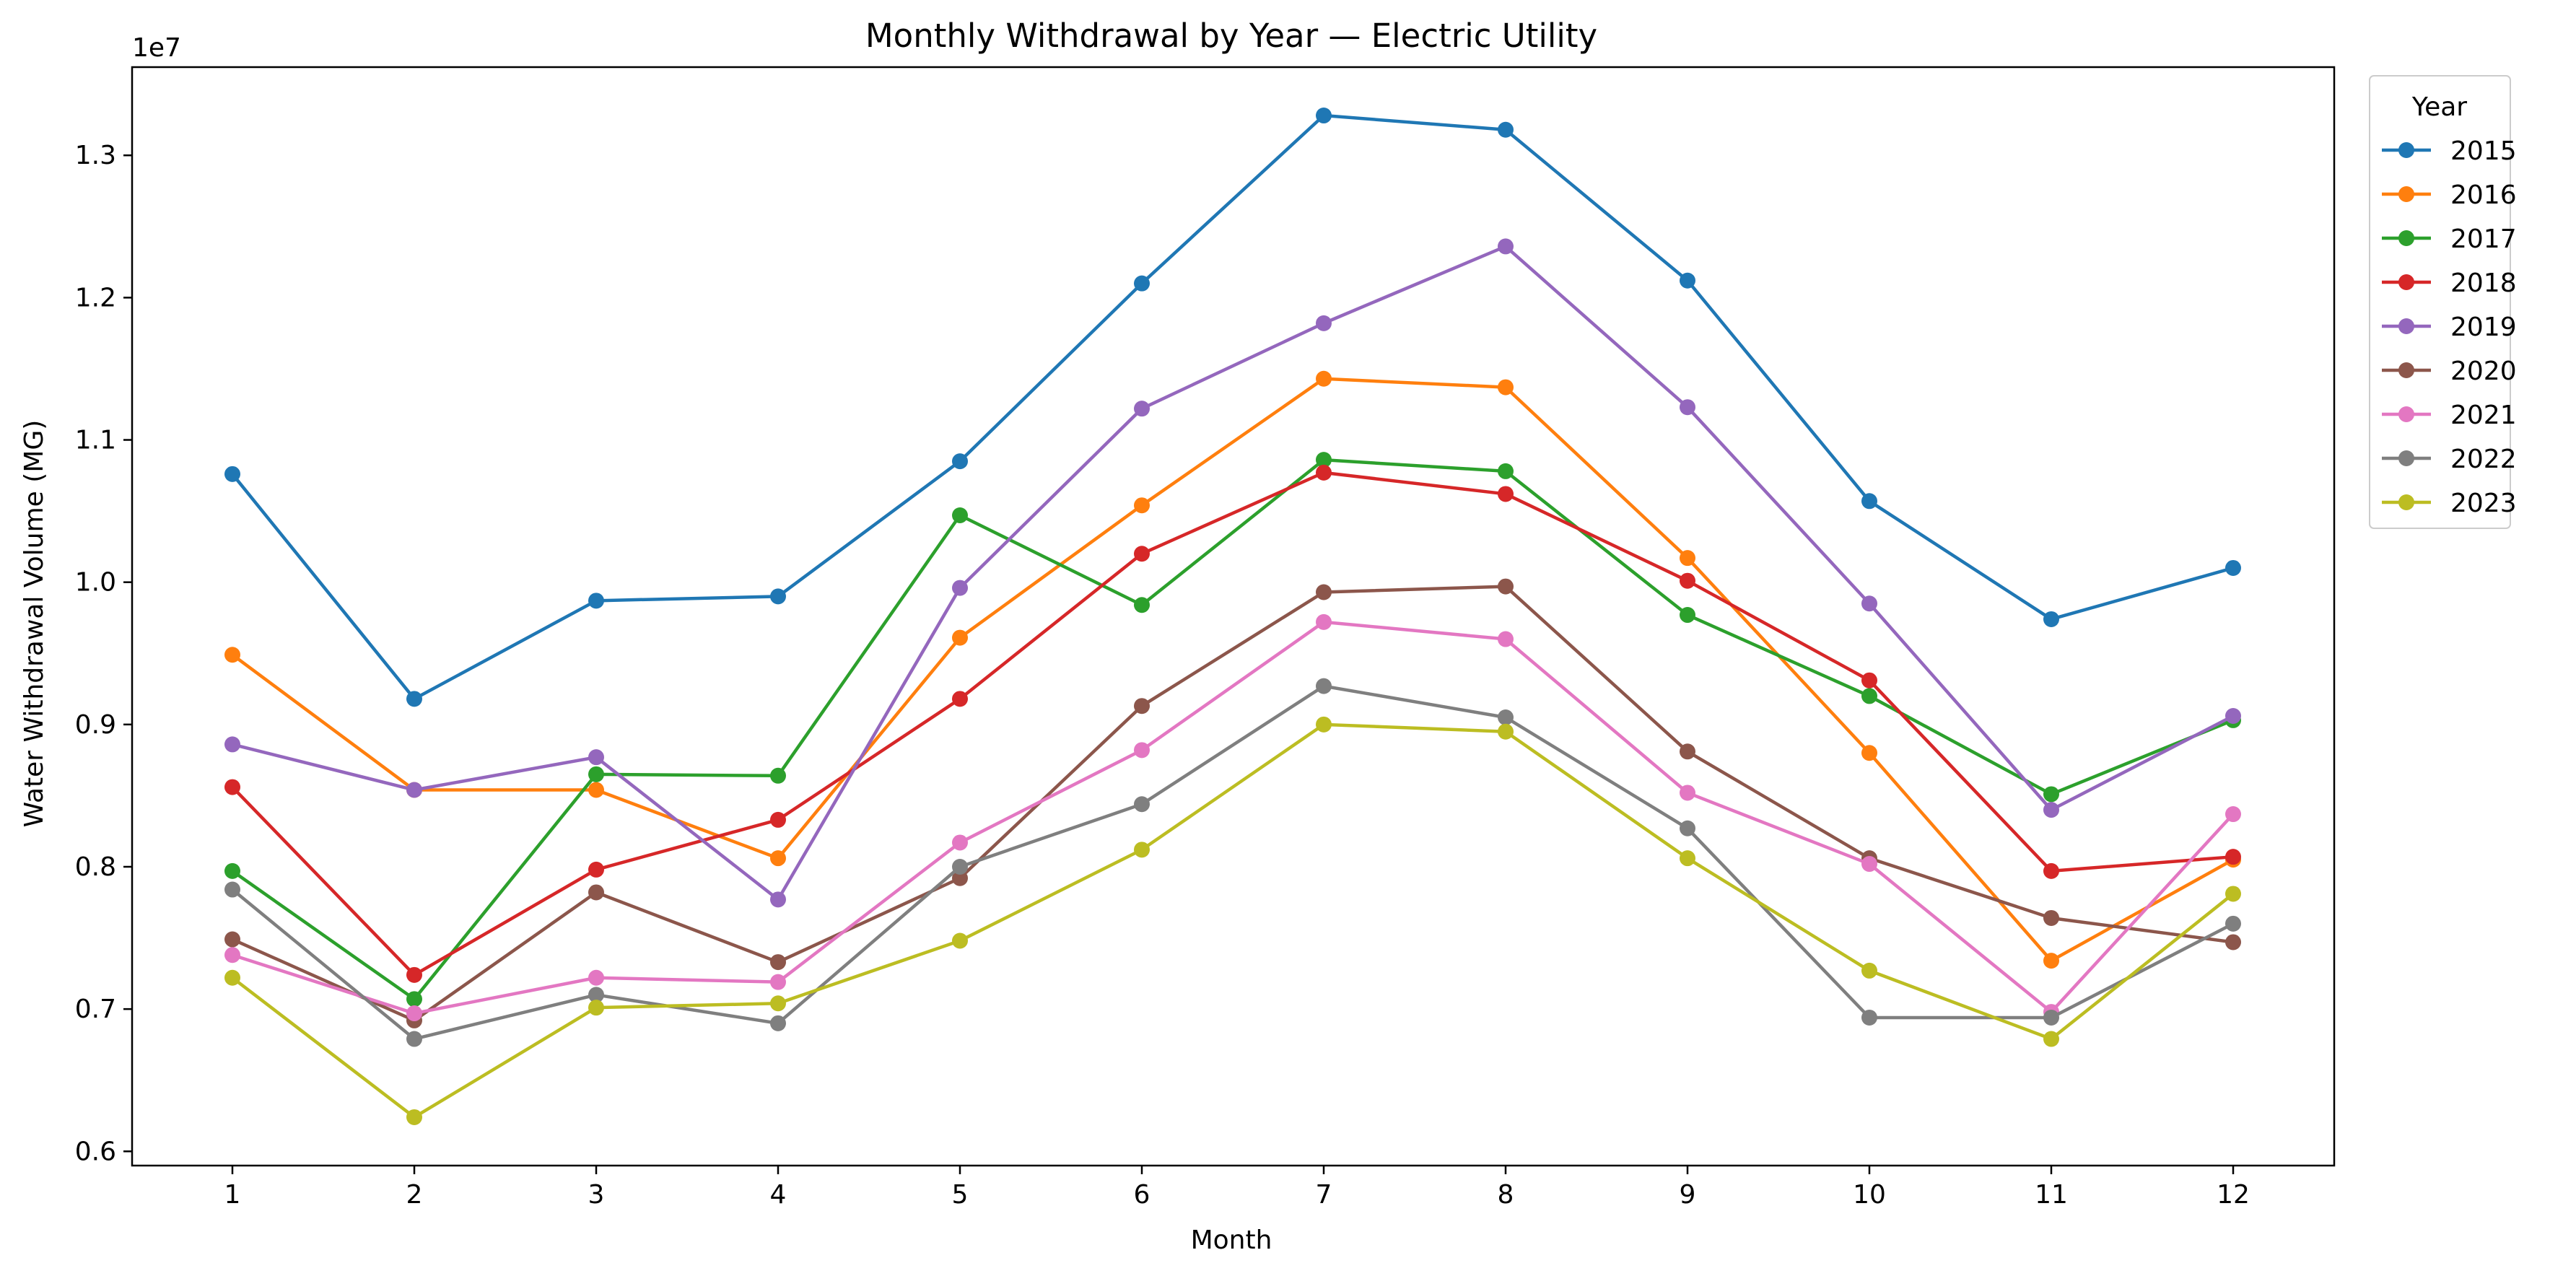  What do you see at coordinates (2449, 459) in the screenshot?
I see `legend-item: 2022` at bounding box center [2449, 459].